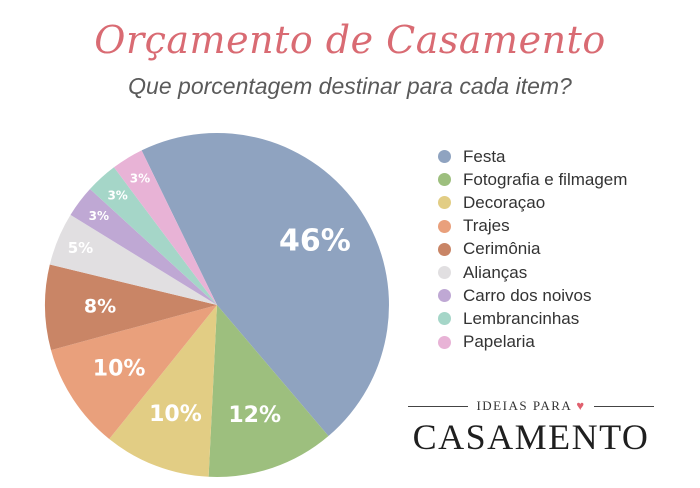 Image resolution: width=700 pixels, height=488 pixels. What do you see at coordinates (521, 318) in the screenshot?
I see `legend-label-7: Lembrancinhas` at bounding box center [521, 318].